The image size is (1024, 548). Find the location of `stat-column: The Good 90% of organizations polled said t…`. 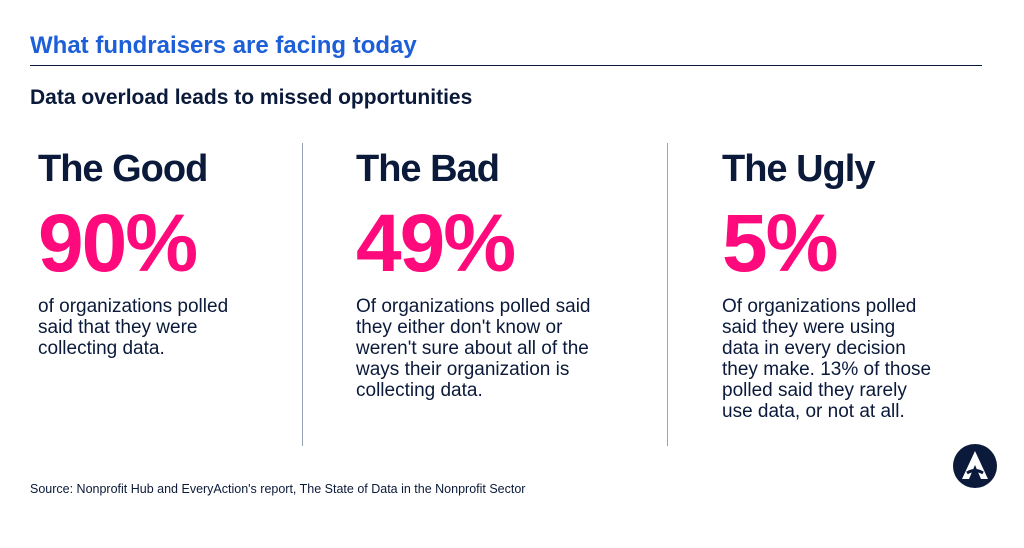

stat-column: The Good 90% of organizations polled said t… is located at coordinates (133, 252).